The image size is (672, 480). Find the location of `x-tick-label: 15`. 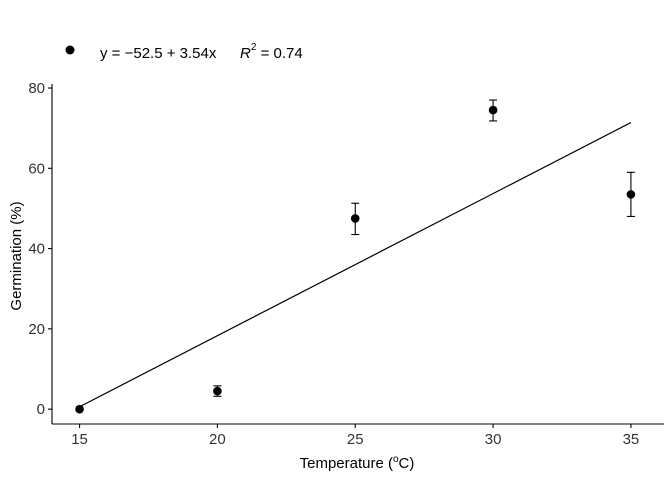

x-tick-label: 15 is located at coordinates (79, 439).